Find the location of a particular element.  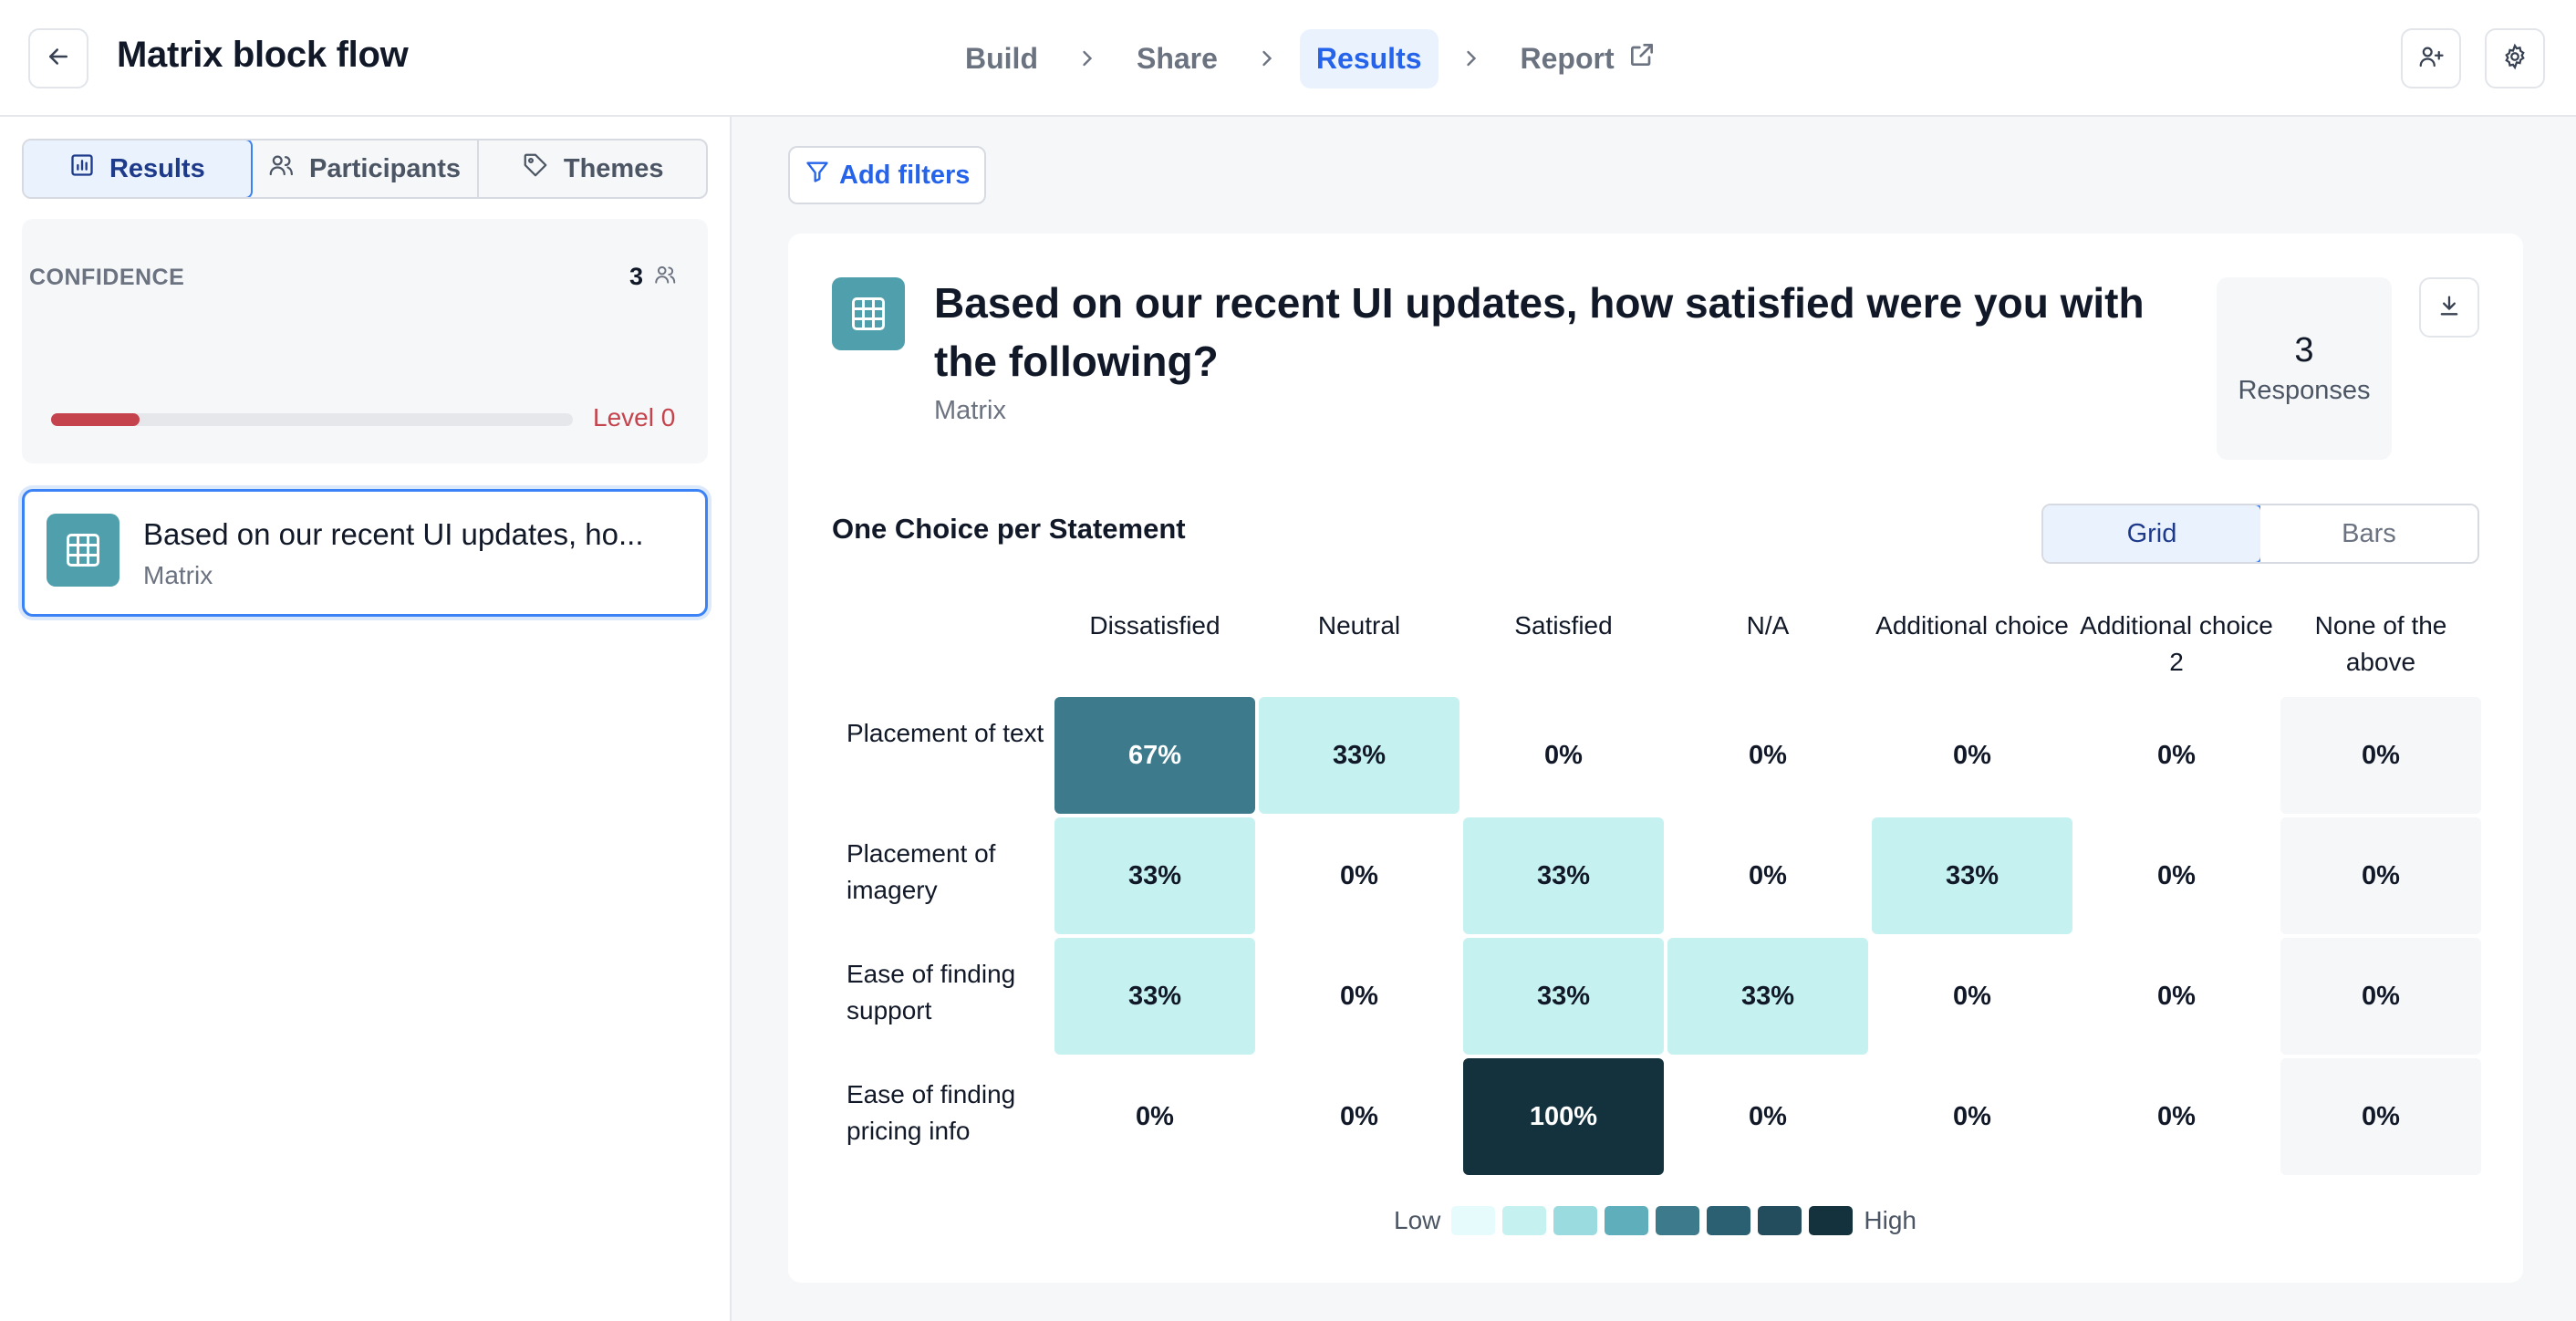

tab-themes-label: Themes is located at coordinates (613, 168).